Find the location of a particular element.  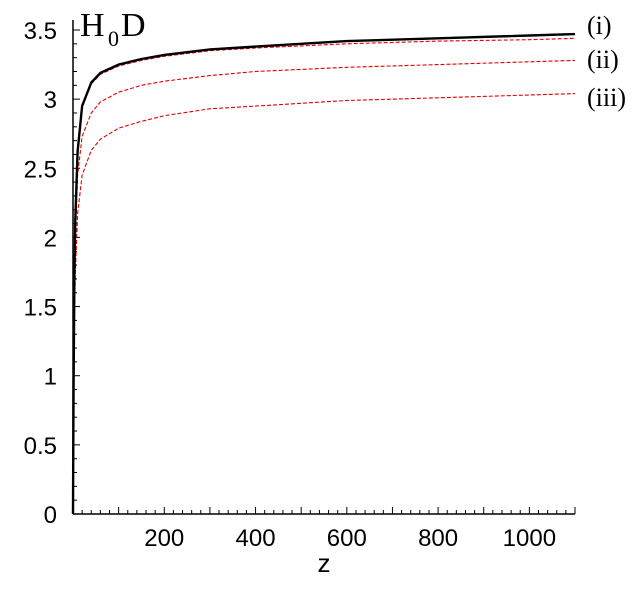

y-tick-label: 0 is located at coordinates (50, 515).